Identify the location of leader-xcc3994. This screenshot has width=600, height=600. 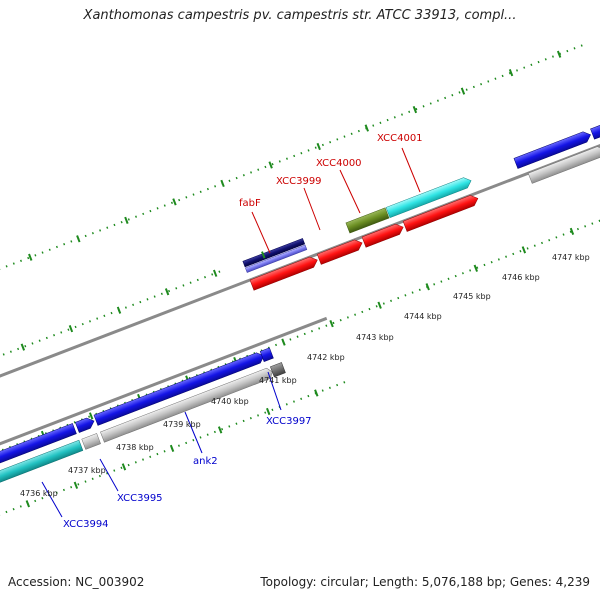
(52, 499).